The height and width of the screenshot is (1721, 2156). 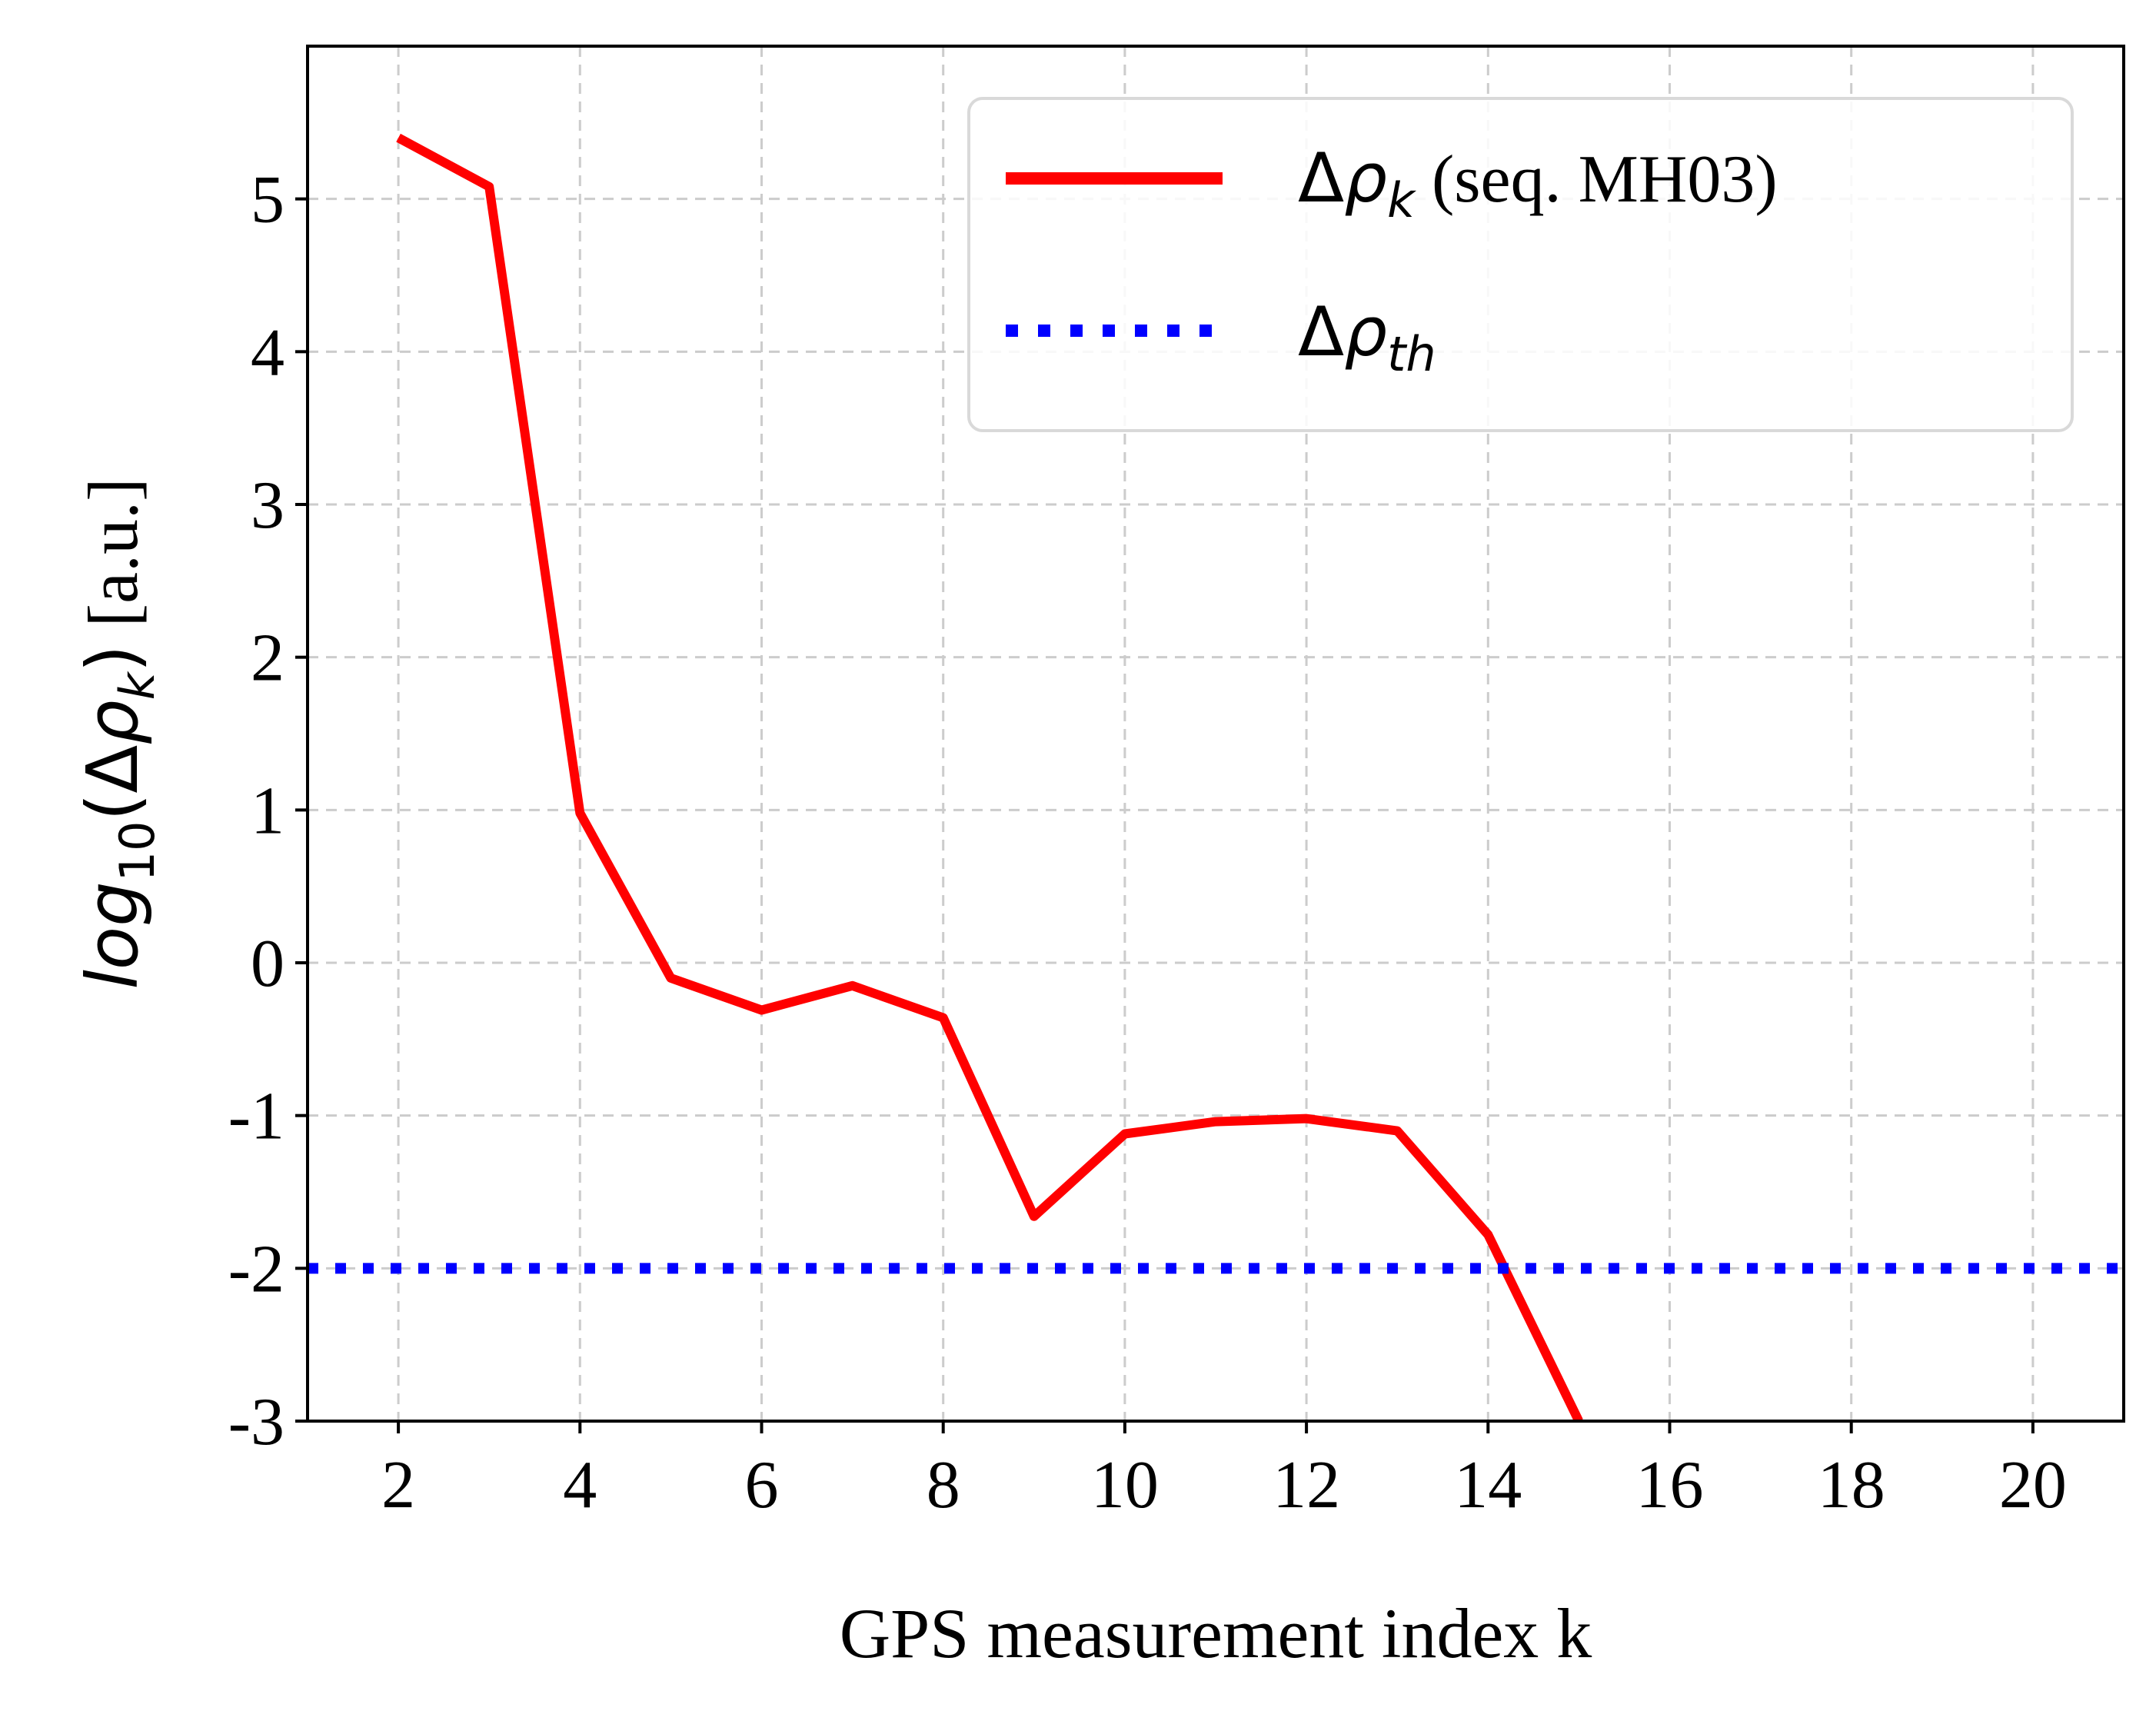 I want to click on y-label-paren-open: (, so click(x=113, y=807).